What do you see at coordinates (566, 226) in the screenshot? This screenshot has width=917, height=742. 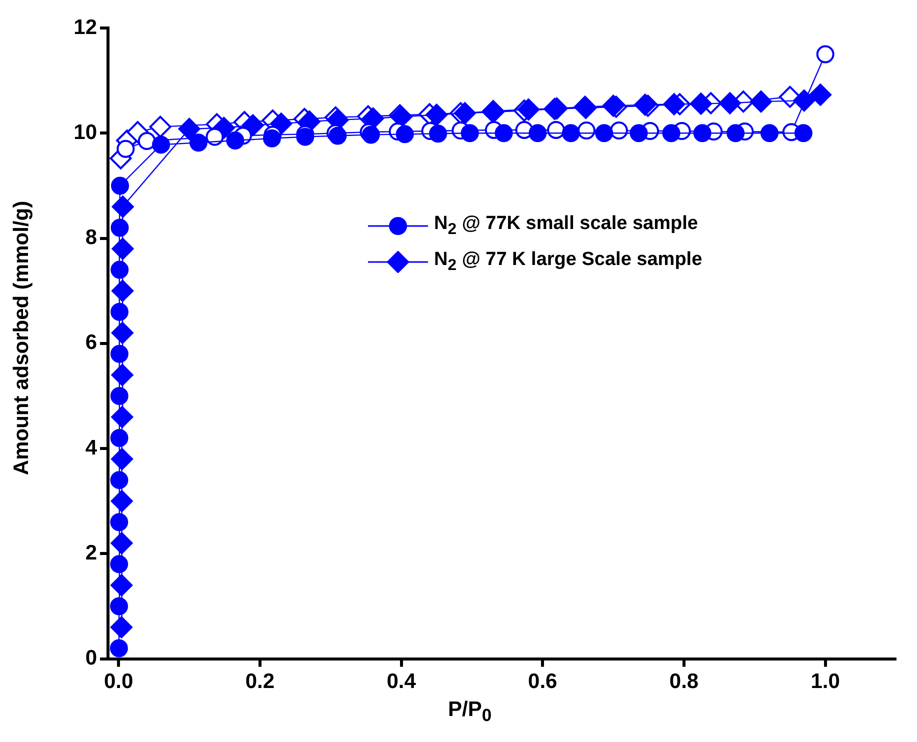 I see `legend-label: N$_{2}$ @ 77K small scale sample` at bounding box center [566, 226].